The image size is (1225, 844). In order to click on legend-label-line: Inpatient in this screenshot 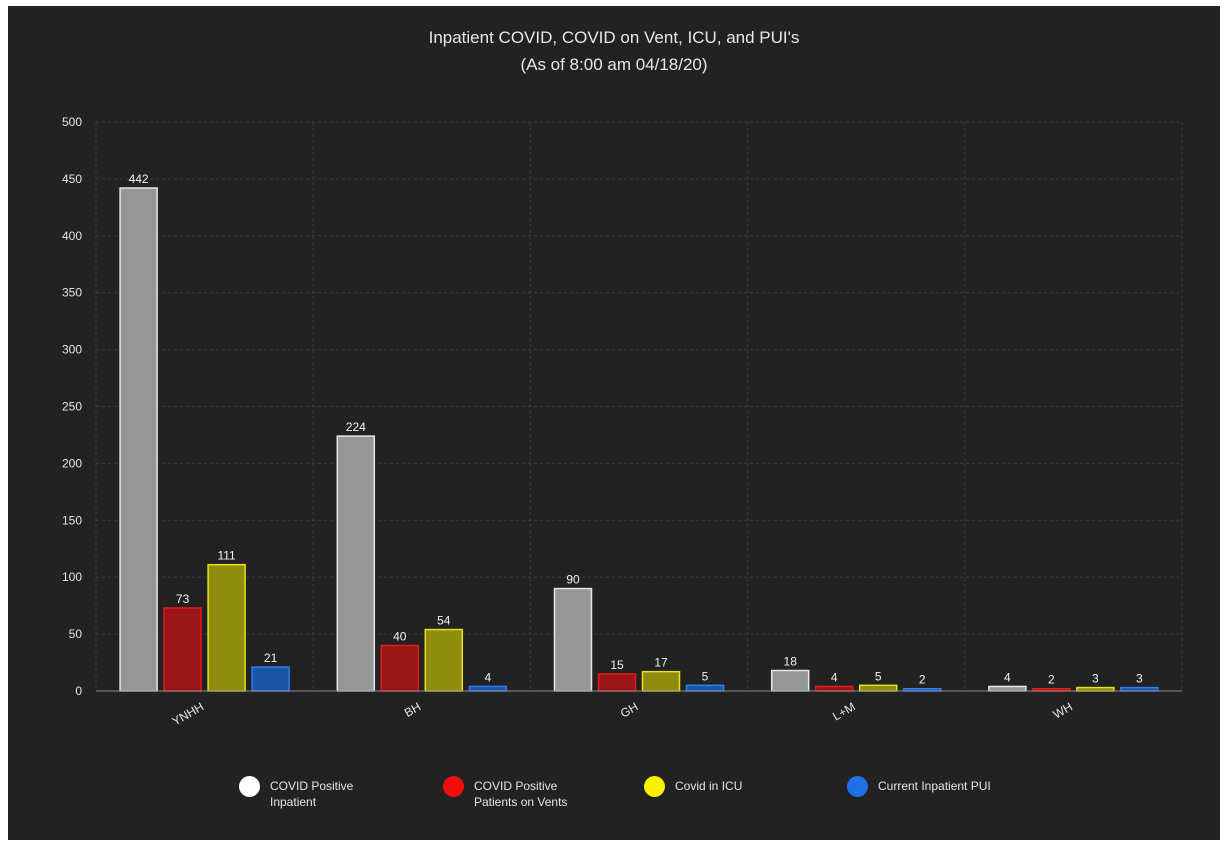, I will do `click(293, 802)`.